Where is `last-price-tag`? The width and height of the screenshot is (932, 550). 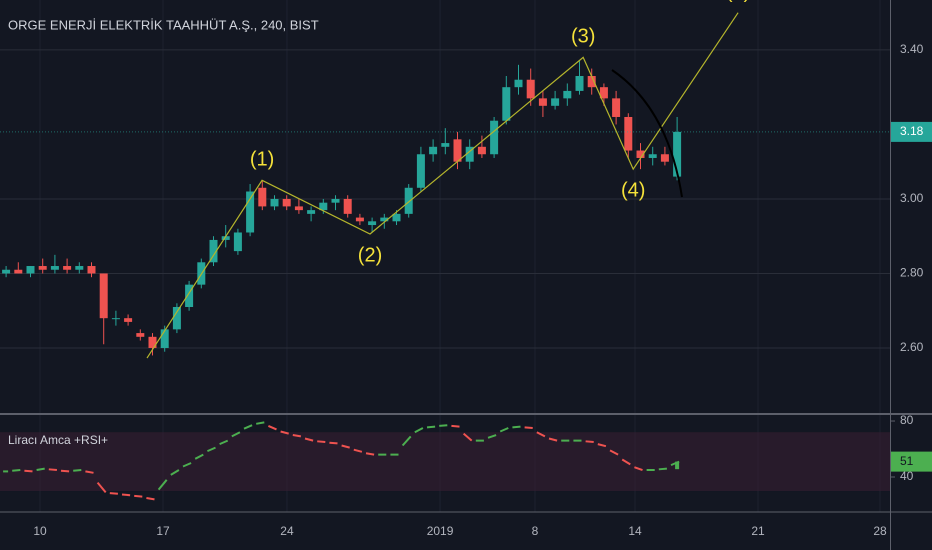
last-price-tag is located at coordinates (911, 131).